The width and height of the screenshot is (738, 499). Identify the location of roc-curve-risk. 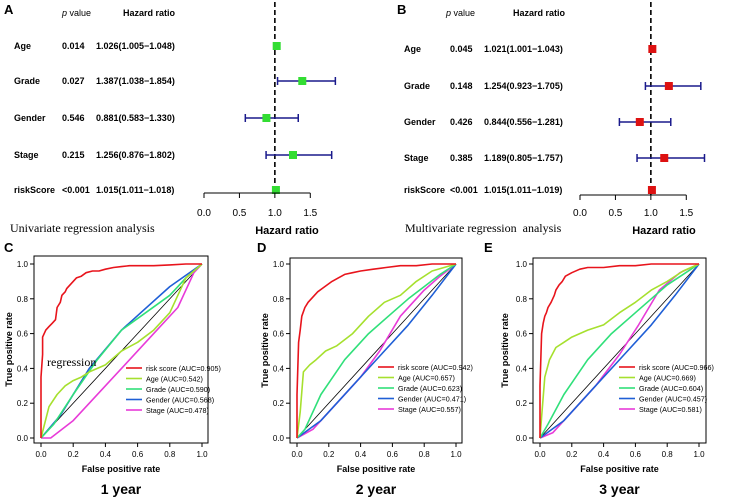
(376, 350).